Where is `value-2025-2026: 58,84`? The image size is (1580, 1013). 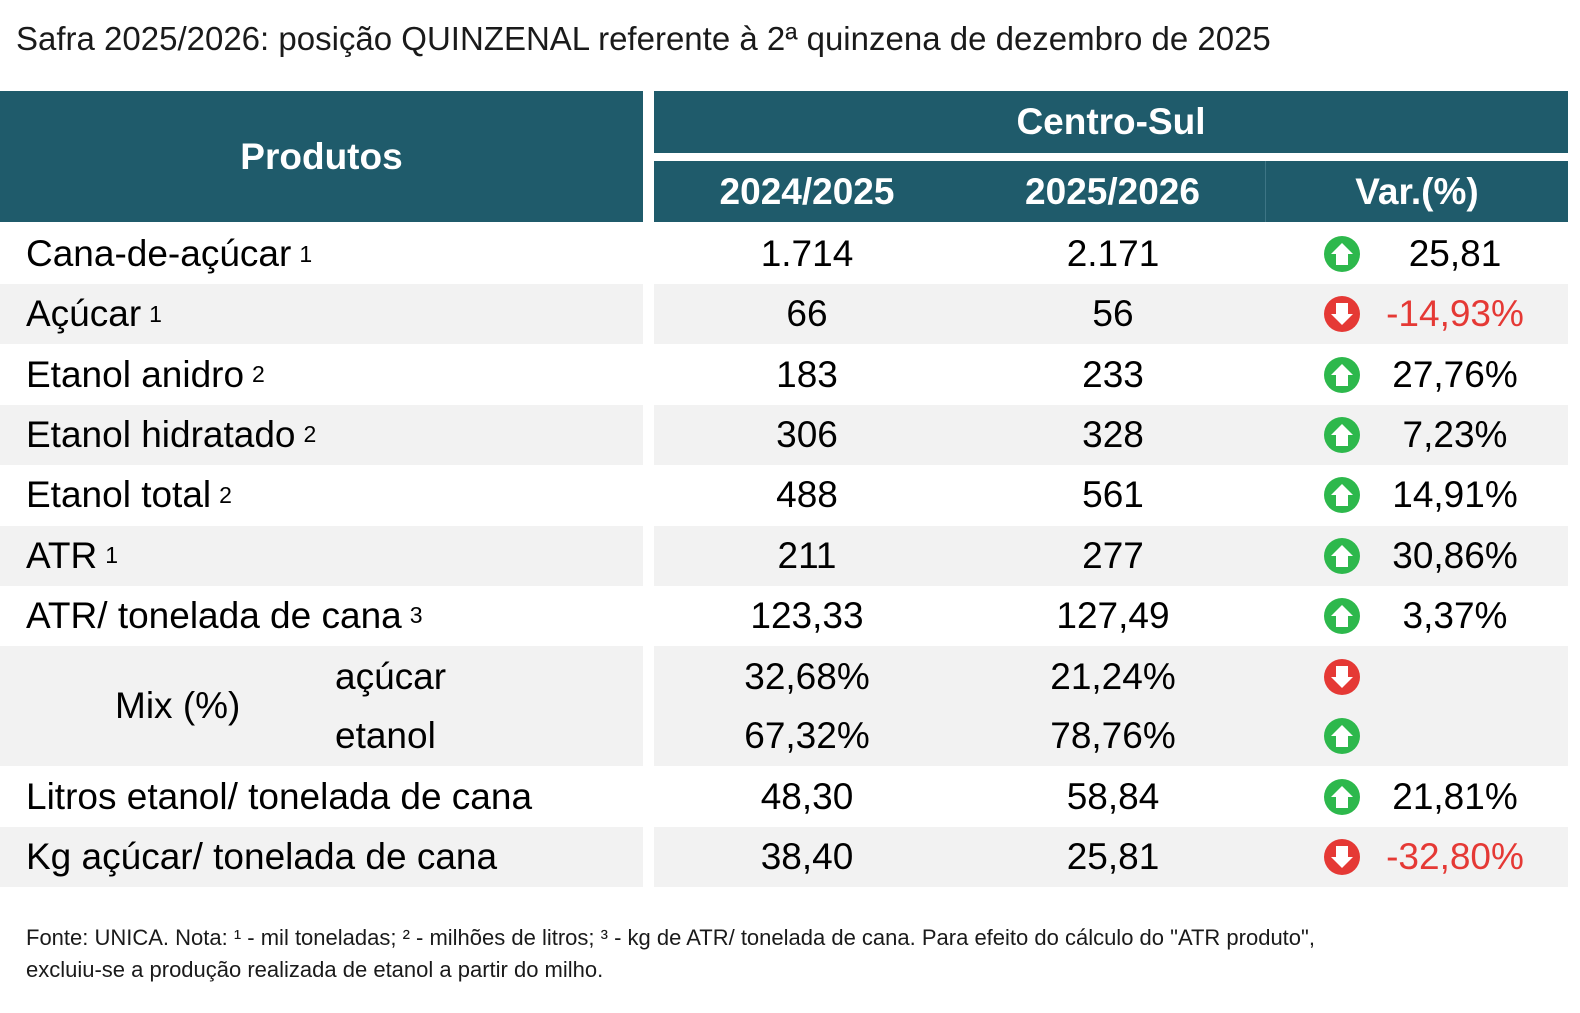
value-2025-2026: 58,84 is located at coordinates (1113, 796).